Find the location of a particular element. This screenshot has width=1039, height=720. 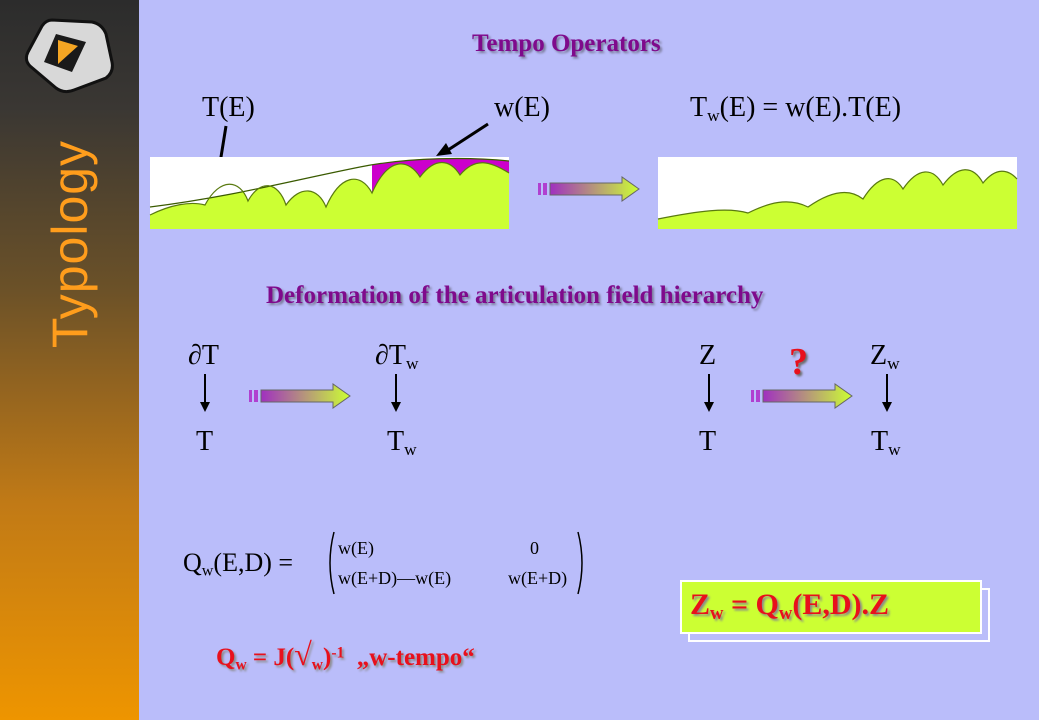

matrix-cell-12: 0 is located at coordinates (534, 548).